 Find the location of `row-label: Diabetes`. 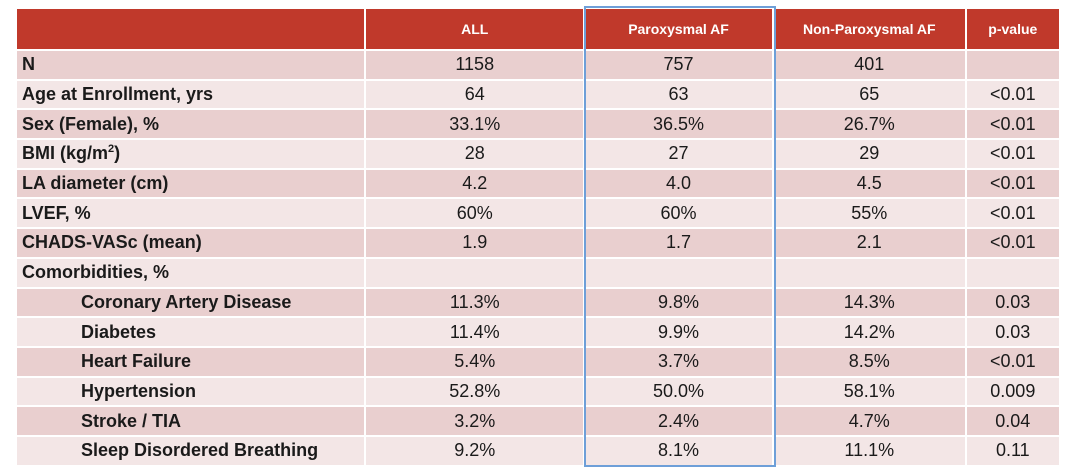

row-label: Diabetes is located at coordinates (191, 332).